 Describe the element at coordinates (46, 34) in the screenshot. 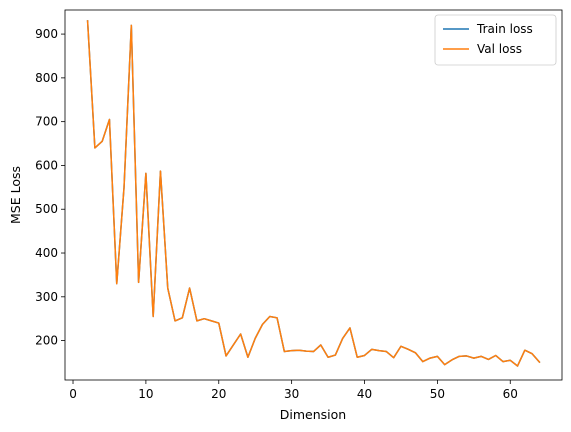

I see `y-tick-label: 900` at that location.